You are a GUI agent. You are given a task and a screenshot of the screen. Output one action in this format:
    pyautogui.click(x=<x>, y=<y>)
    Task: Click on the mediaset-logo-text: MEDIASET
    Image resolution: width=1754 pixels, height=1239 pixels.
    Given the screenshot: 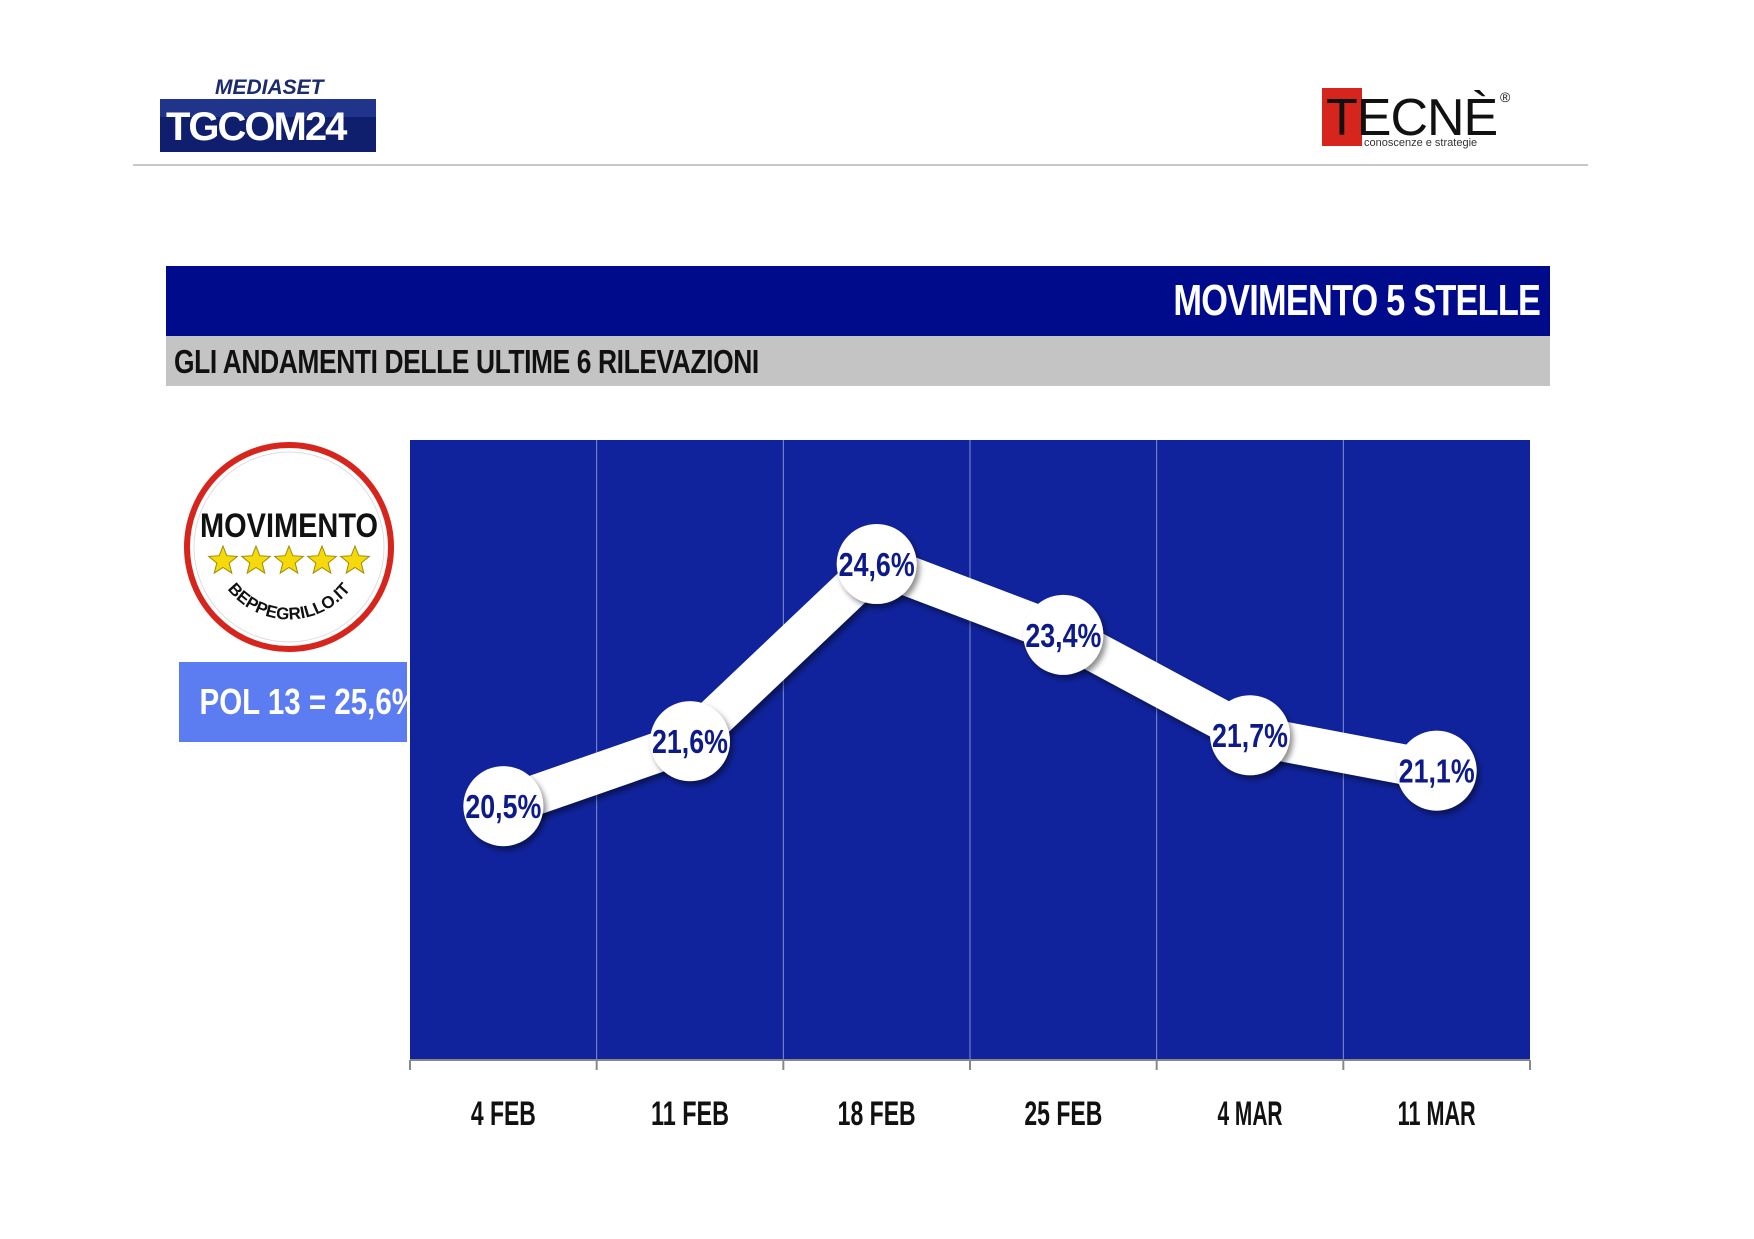 What is the action you would take?
    pyautogui.click(x=270, y=87)
    